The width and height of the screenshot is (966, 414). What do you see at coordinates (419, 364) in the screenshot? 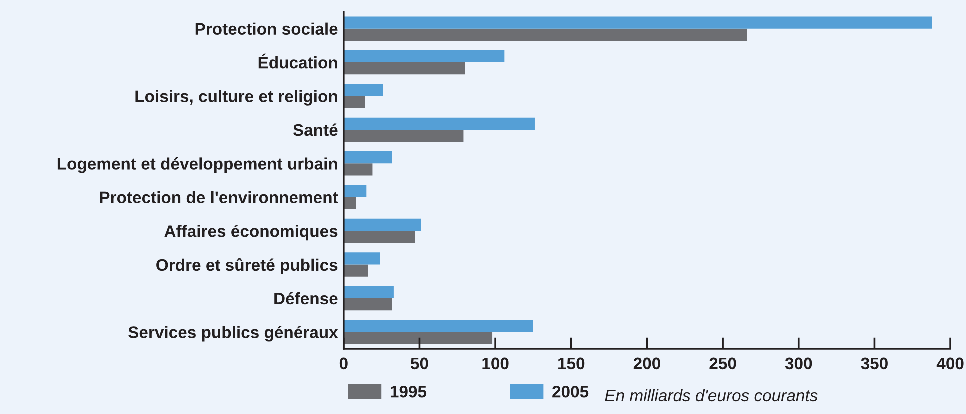
I see `x-tick-label: 50` at bounding box center [419, 364].